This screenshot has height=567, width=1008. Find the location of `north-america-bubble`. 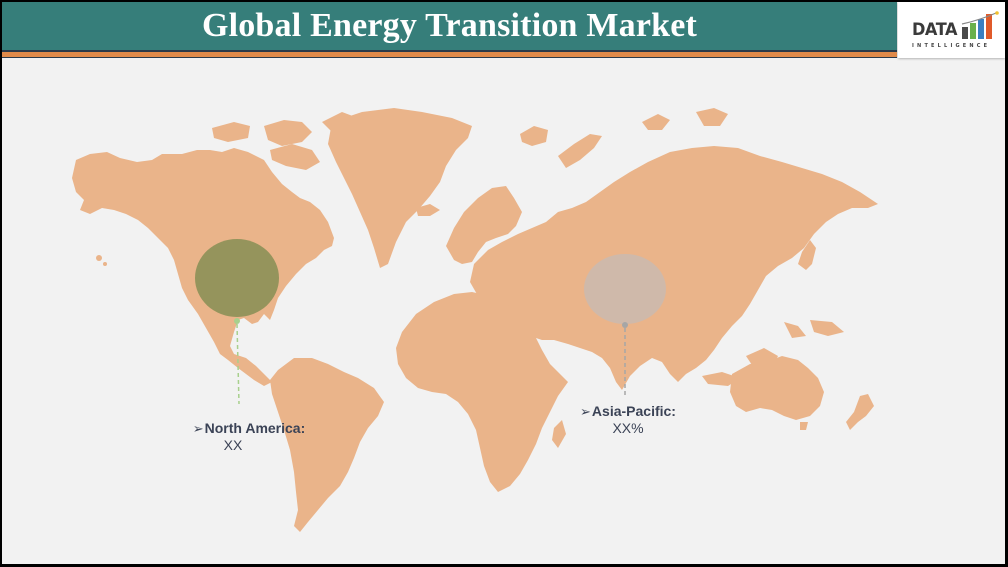

north-america-bubble is located at coordinates (237, 278).